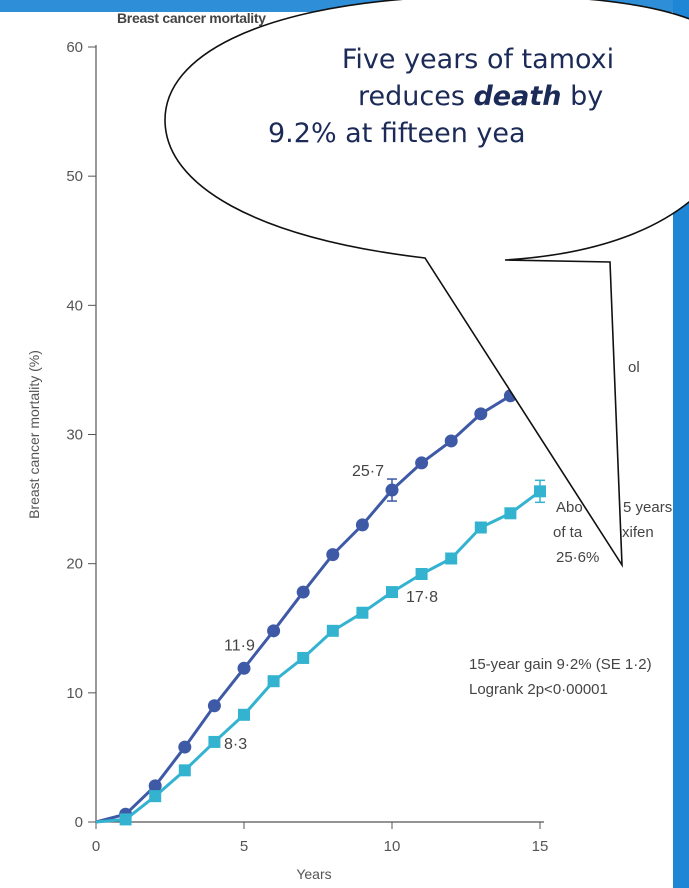 This screenshot has width=689, height=888. I want to click on data-label: 17·8, so click(422, 597).